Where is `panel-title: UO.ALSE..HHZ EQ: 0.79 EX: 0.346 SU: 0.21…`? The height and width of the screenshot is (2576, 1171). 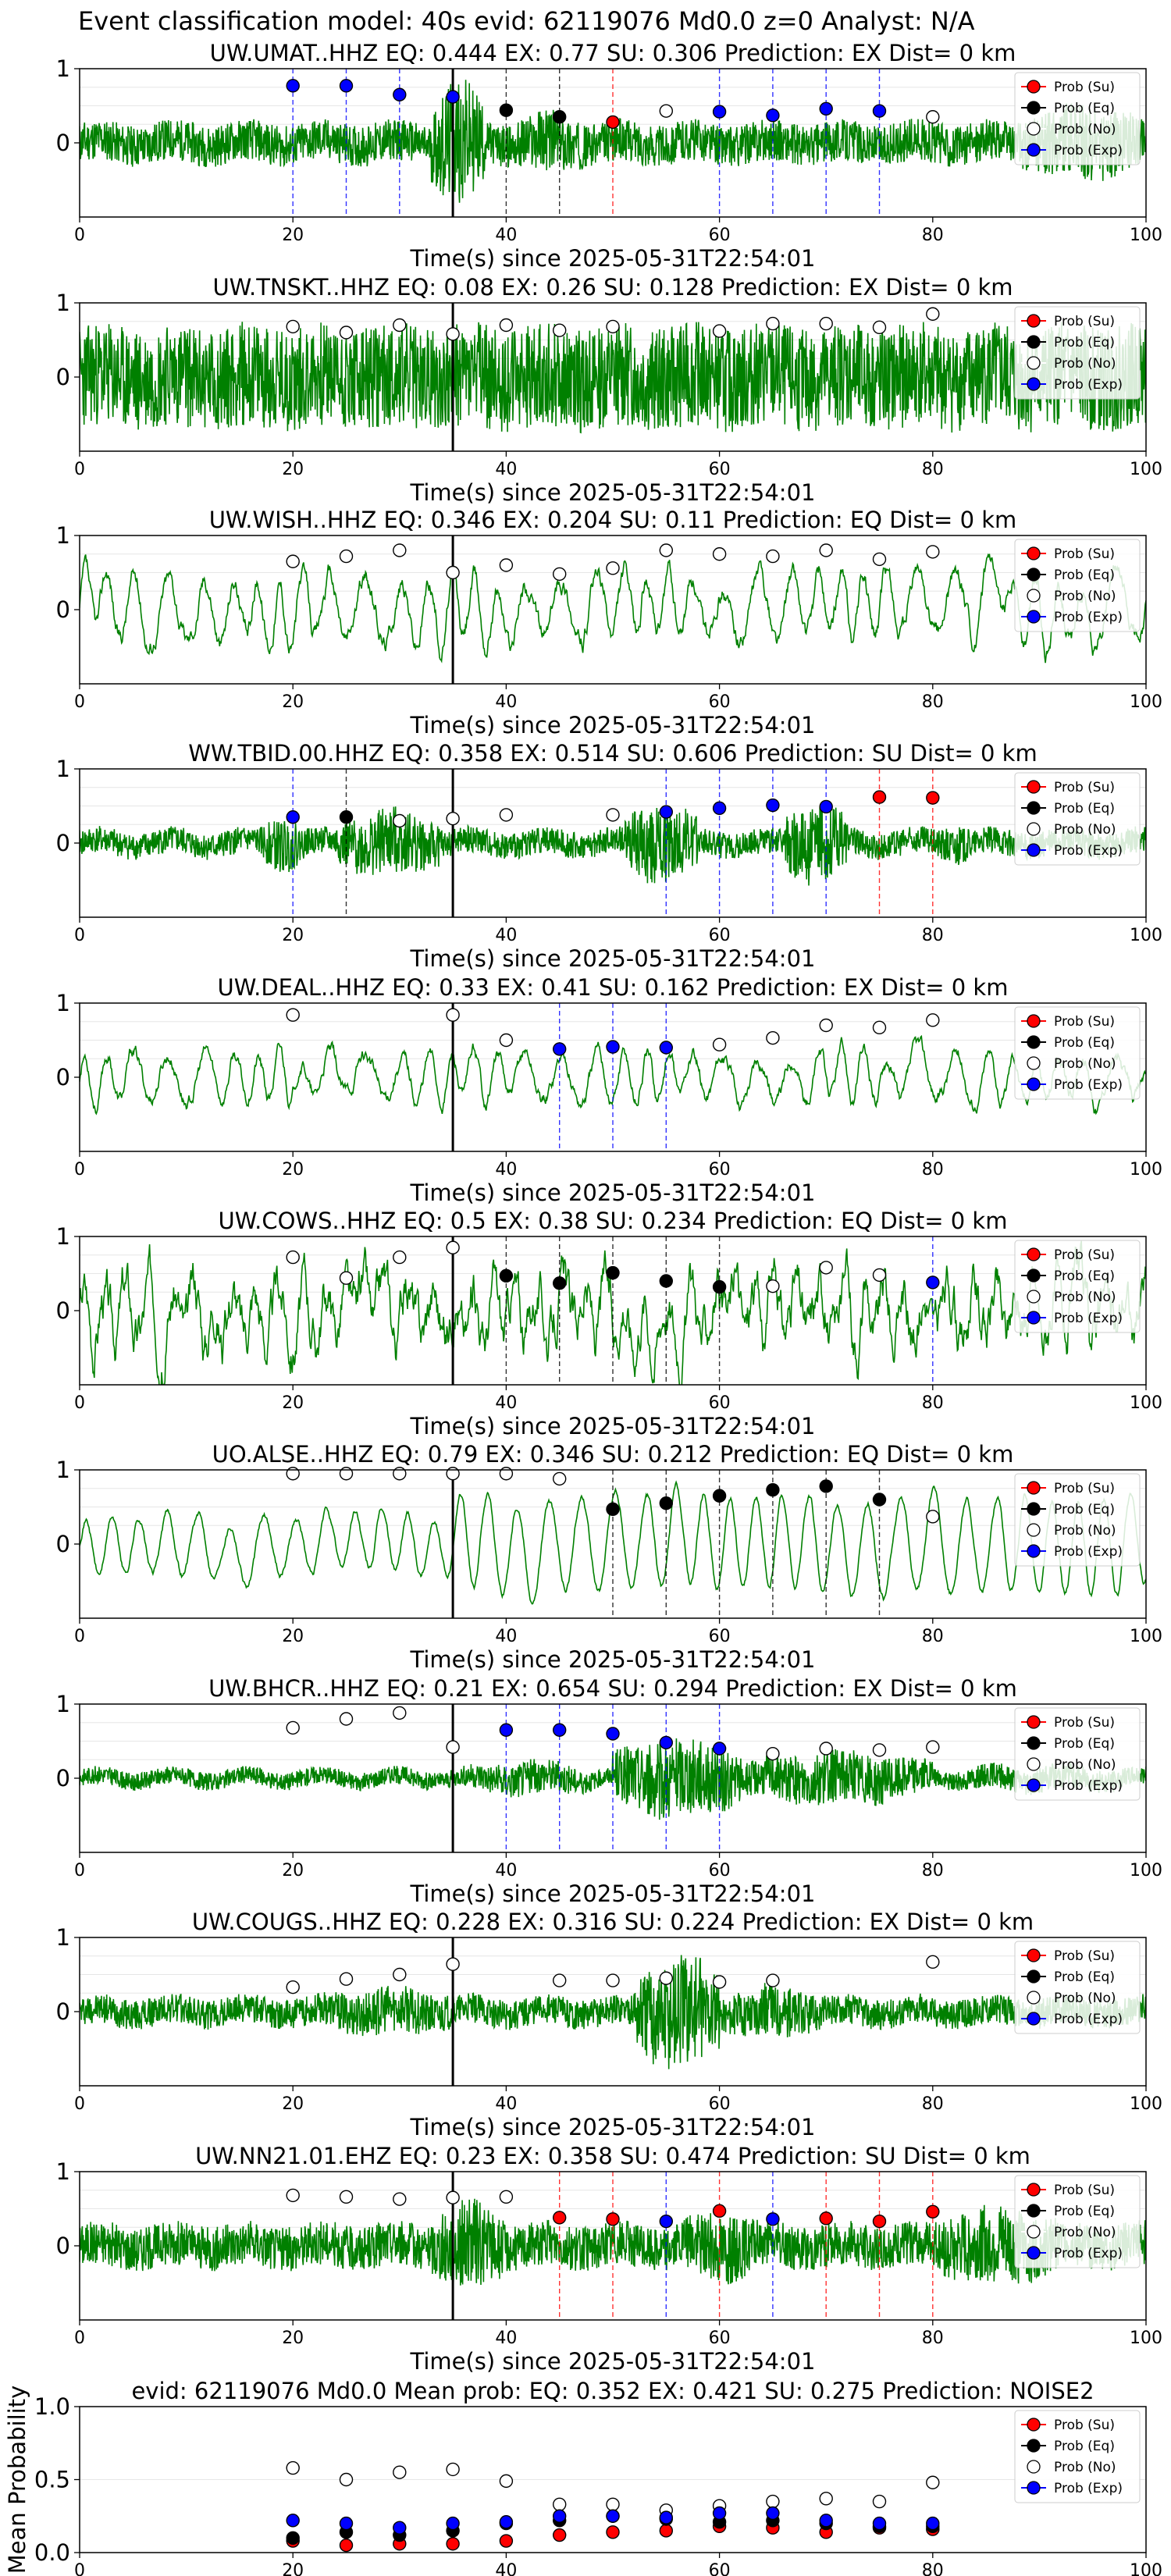
panel-title: UO.ALSE..HHZ EQ: 0.79 EX: 0.346 SU: 0.21… is located at coordinates (613, 1454).